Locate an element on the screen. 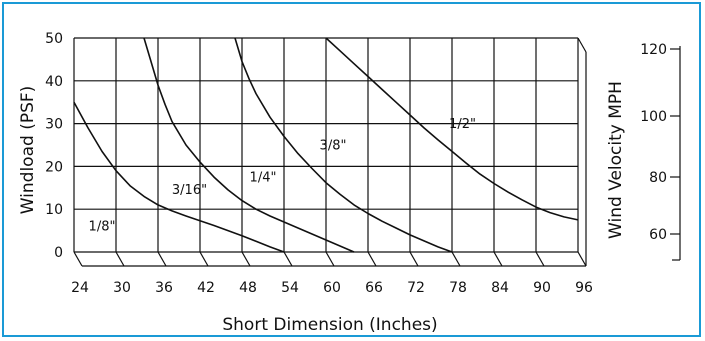  x-tick-label: 42 is located at coordinates (206, 288).